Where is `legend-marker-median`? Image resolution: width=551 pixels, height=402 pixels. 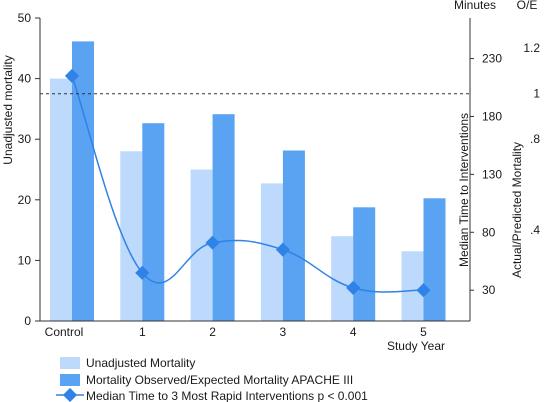
legend-marker-median is located at coordinates (70, 394).